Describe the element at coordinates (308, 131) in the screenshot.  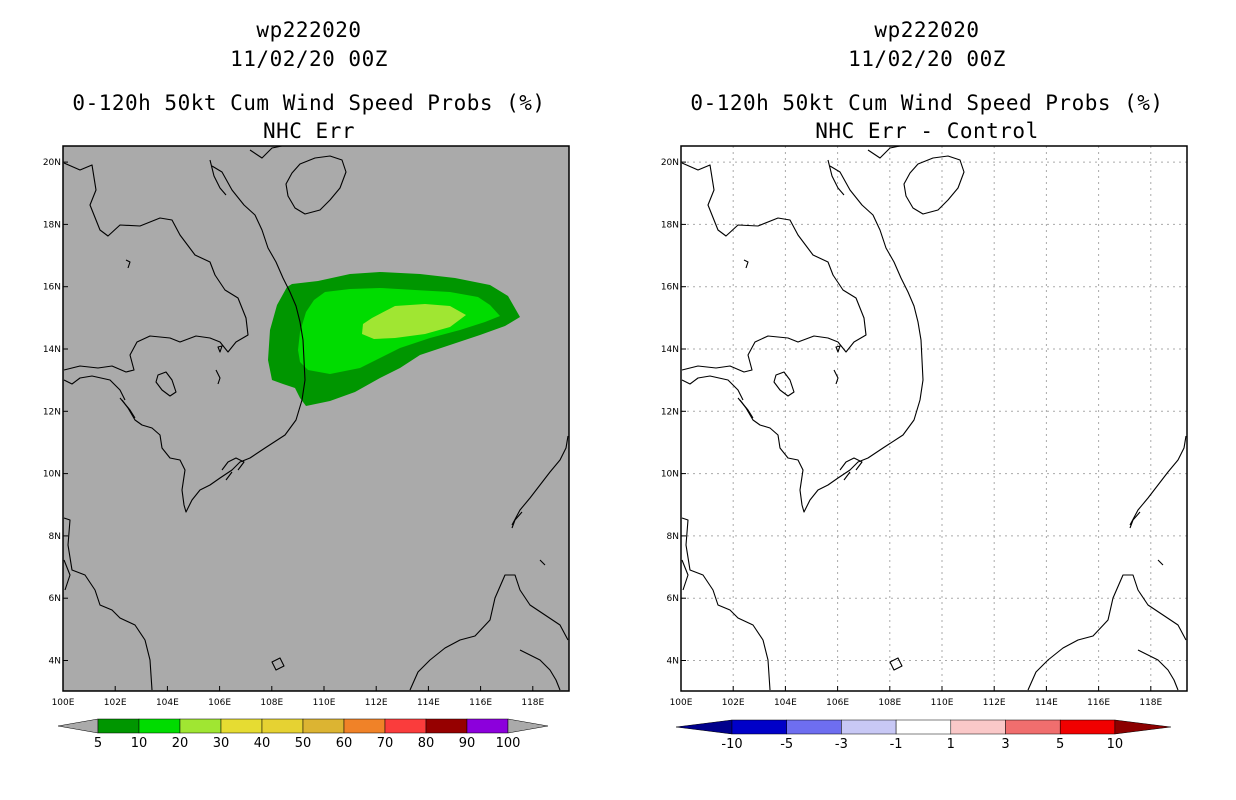
I see `panel-subtitle: NHC Err` at that location.